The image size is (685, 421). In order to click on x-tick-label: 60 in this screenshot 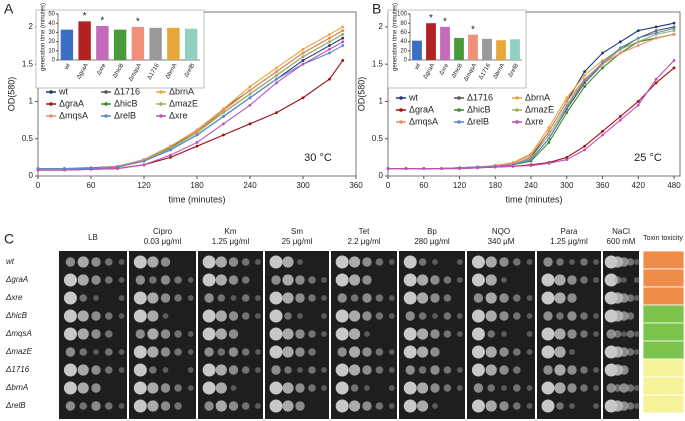, I will do `click(423, 185)`.